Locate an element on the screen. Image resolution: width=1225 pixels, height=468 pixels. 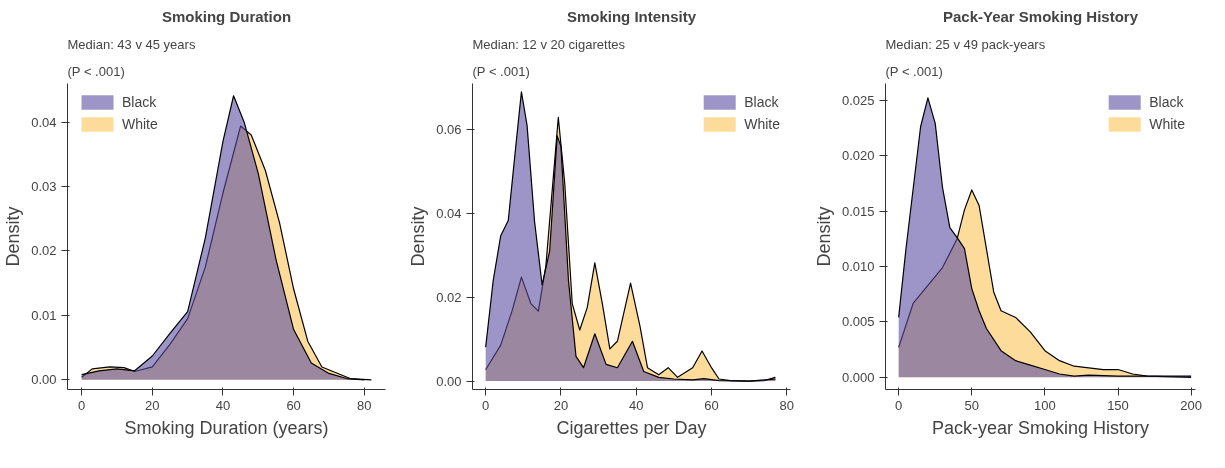
x-tick-label: 50 is located at coordinates (972, 405).